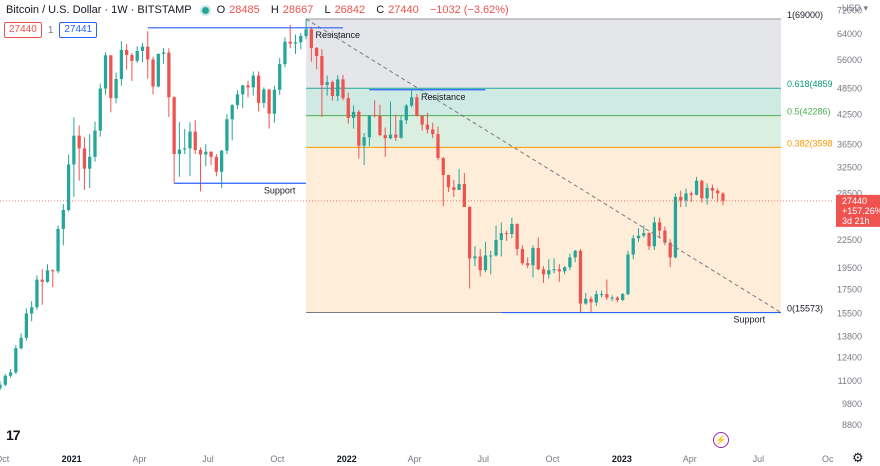  What do you see at coordinates (849, 34) in the screenshot?
I see `price-tick-label: 64000` at bounding box center [849, 34].